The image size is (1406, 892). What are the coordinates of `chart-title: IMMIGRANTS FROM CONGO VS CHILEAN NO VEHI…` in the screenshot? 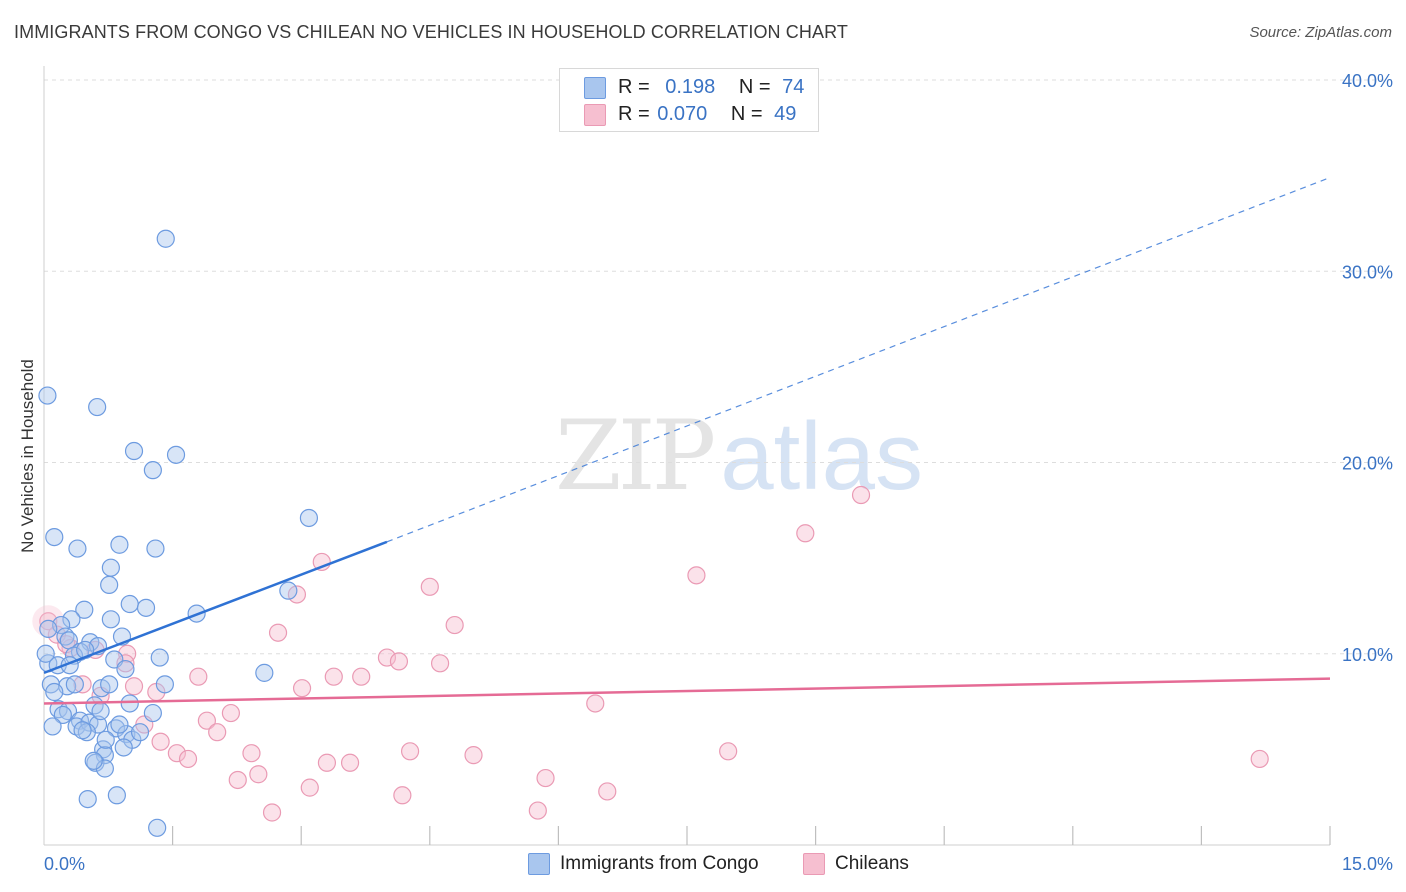 It's located at (431, 32).